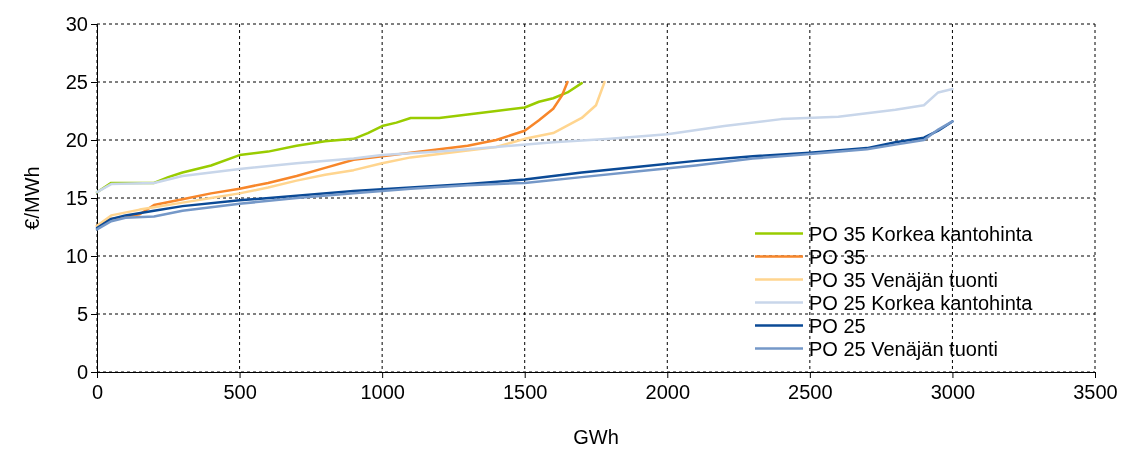 This screenshot has height=450, width=1128. What do you see at coordinates (32, 198) in the screenshot?
I see `y-axis-title: €/MWh` at bounding box center [32, 198].